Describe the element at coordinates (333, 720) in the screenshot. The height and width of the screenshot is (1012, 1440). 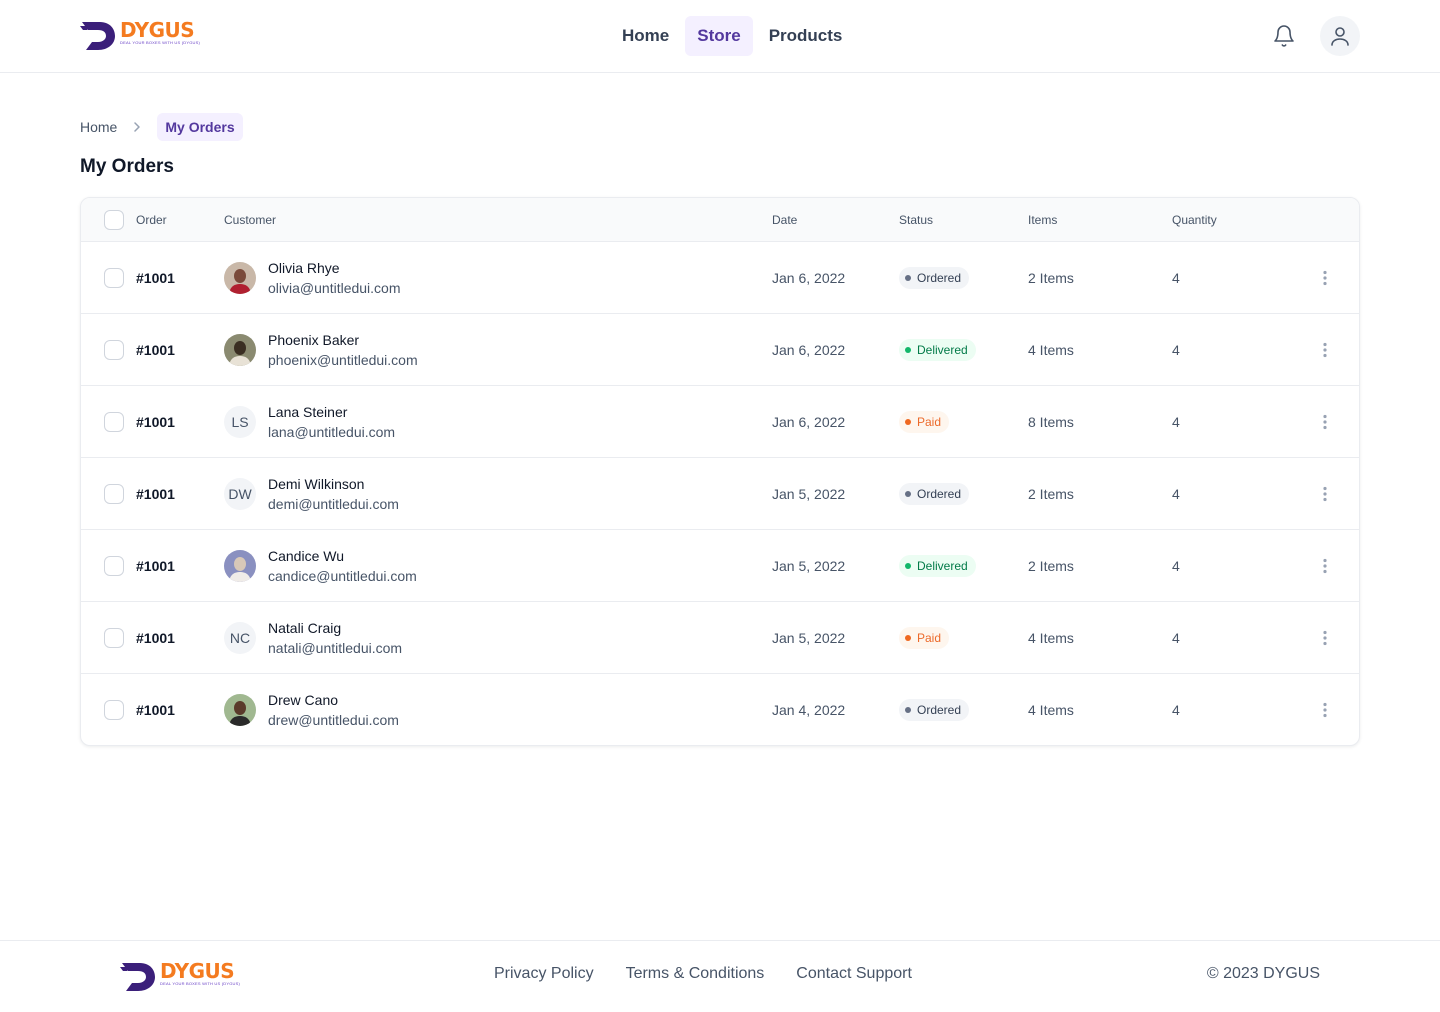
I see `customer-email: drew@untitledui.com` at that location.